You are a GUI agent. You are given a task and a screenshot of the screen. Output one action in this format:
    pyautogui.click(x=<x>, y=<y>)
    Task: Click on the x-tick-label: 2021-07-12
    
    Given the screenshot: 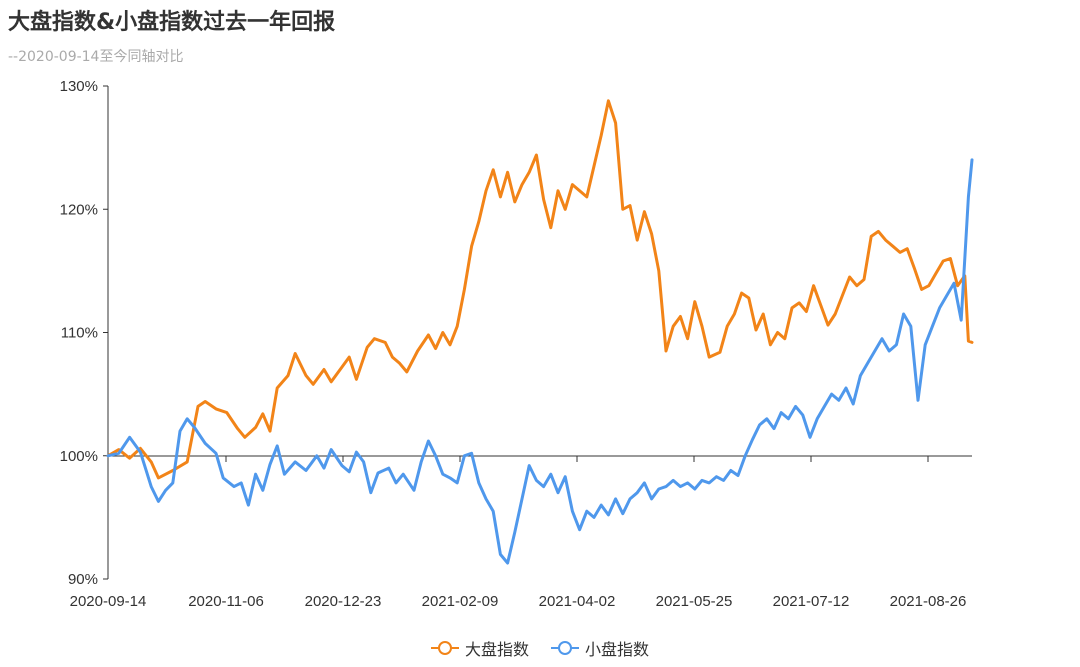 What is the action you would take?
    pyautogui.click(x=811, y=601)
    